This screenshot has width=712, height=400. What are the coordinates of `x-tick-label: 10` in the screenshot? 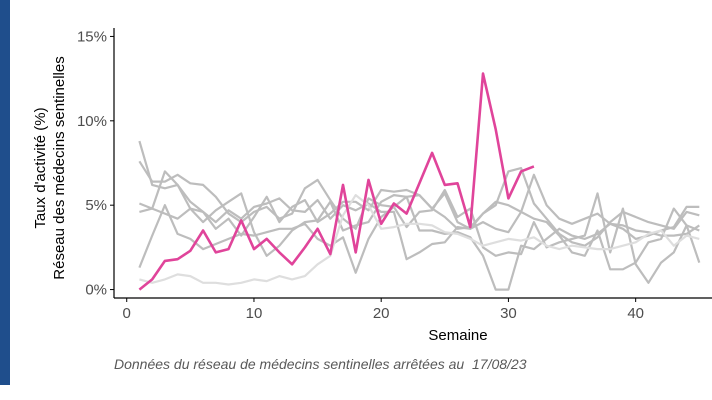 It's located at (254, 313).